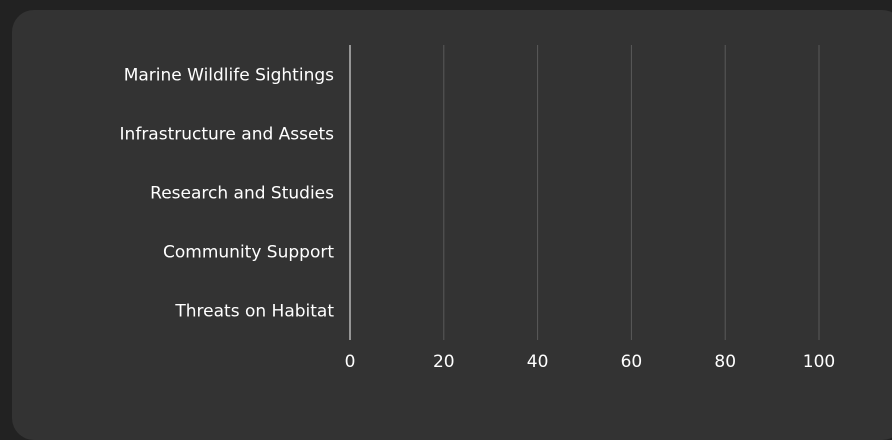 The height and width of the screenshot is (440, 892). What do you see at coordinates (632, 362) in the screenshot?
I see `x-tick-label: 60` at bounding box center [632, 362].